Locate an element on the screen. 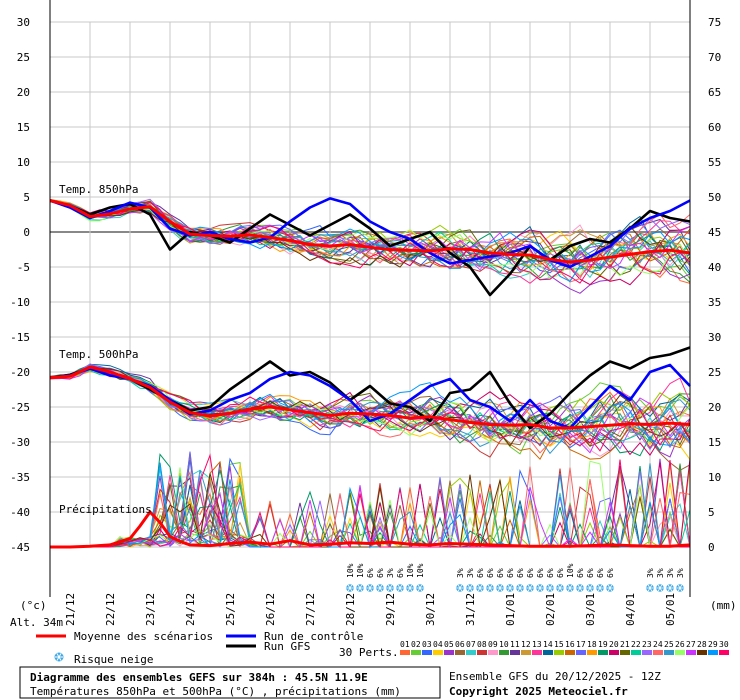  pert-number: 04 is located at coordinates (438, 644).